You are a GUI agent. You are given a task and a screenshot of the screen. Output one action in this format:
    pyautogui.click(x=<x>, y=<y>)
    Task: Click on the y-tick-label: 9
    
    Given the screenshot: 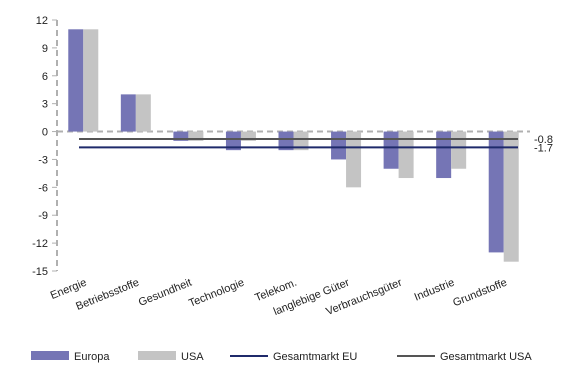 What is the action you would take?
    pyautogui.click(x=45, y=49)
    